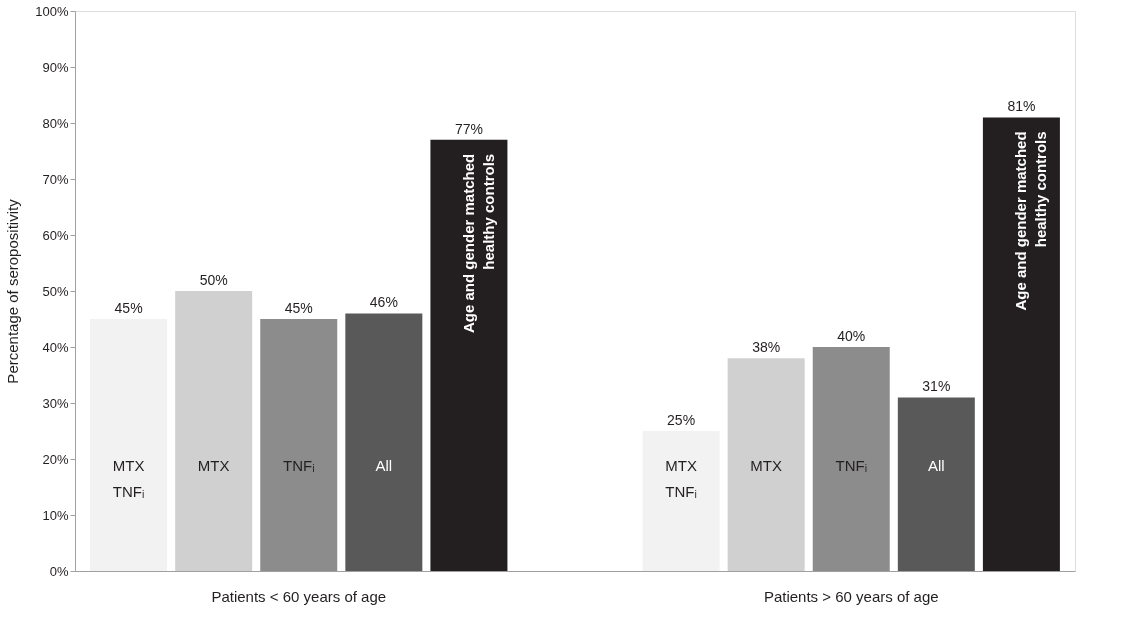 This screenshot has width=1148, height=644. What do you see at coordinates (55, 123) in the screenshot?
I see `y-tick-label: 80%` at bounding box center [55, 123].